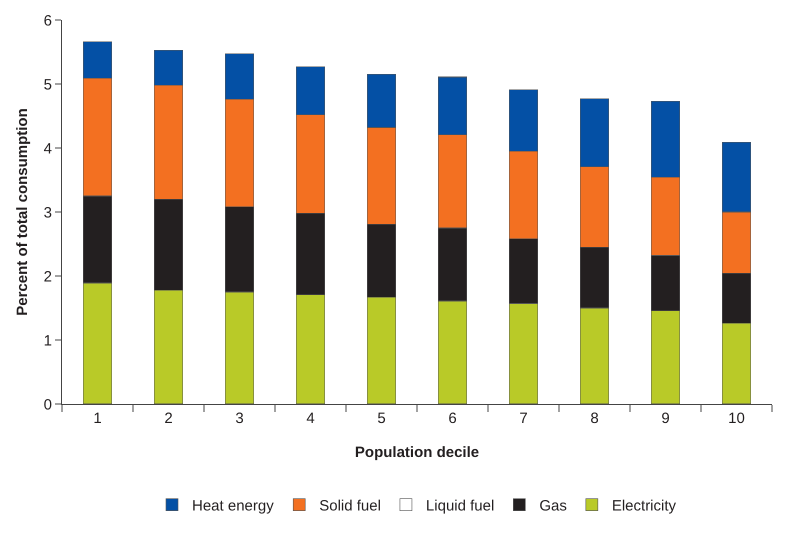  What do you see at coordinates (48, 213) in the screenshot?
I see `y-tick-label: 3` at bounding box center [48, 213].